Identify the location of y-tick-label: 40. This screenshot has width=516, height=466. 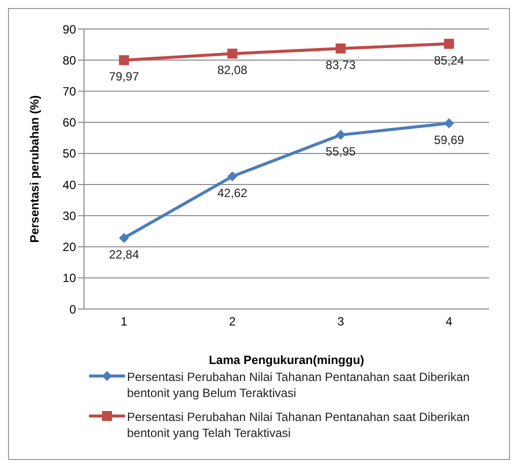
(69, 185).